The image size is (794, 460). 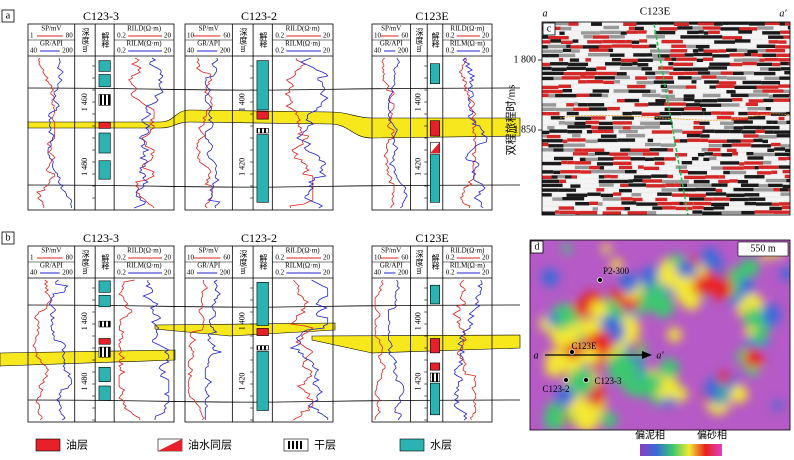 What do you see at coordinates (712, 434) in the screenshot?
I see `colorbar-label: 偏砂相` at bounding box center [712, 434].